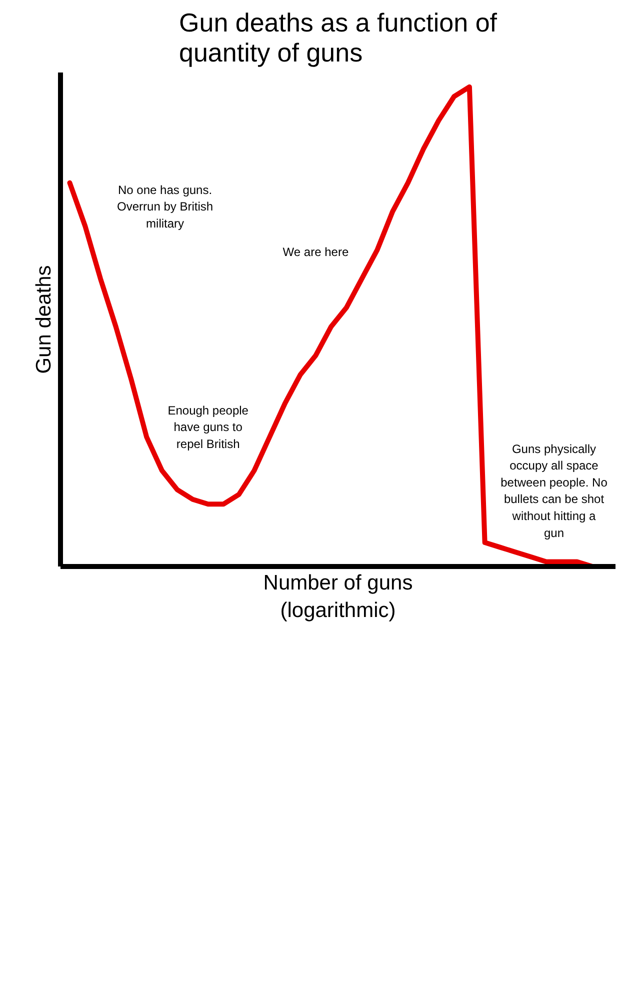 The image size is (623, 1000). I want to click on annotation: Guns physically occupy all space between people. No bullets can be shot without hitting a gun, so click(554, 491).